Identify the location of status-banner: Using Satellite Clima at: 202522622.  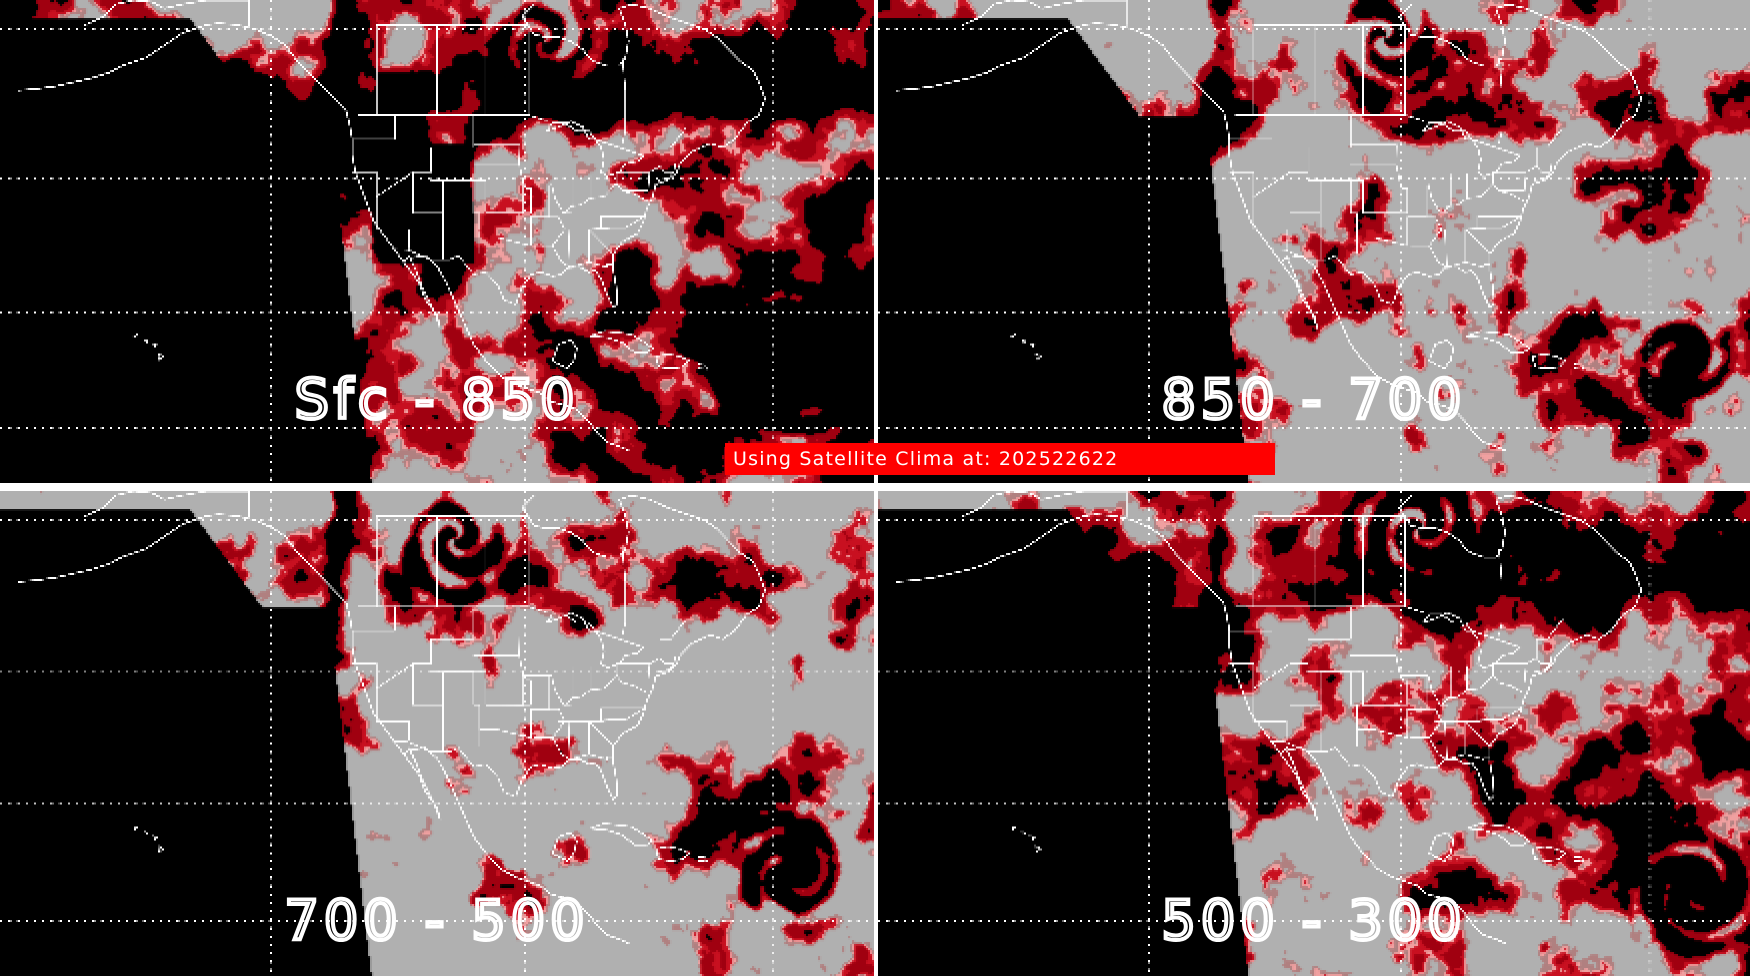
(1000, 459).